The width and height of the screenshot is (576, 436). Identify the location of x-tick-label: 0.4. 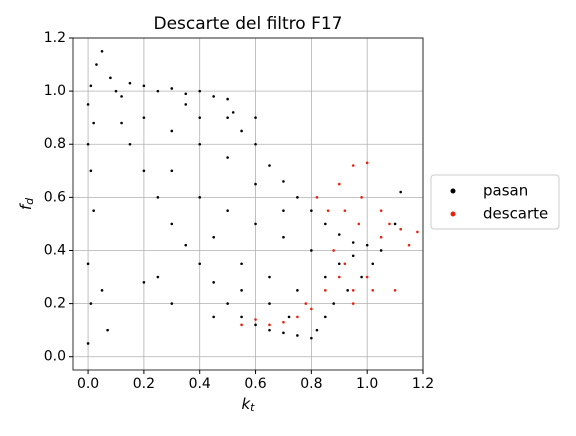
(200, 384).